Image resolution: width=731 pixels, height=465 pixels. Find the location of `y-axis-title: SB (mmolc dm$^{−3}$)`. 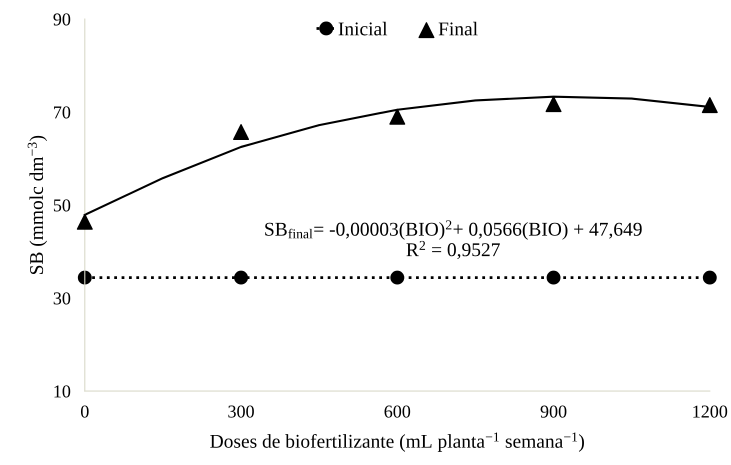

y-axis-title: SB (mmolc dm$^{−3}$) is located at coordinates (38, 205).